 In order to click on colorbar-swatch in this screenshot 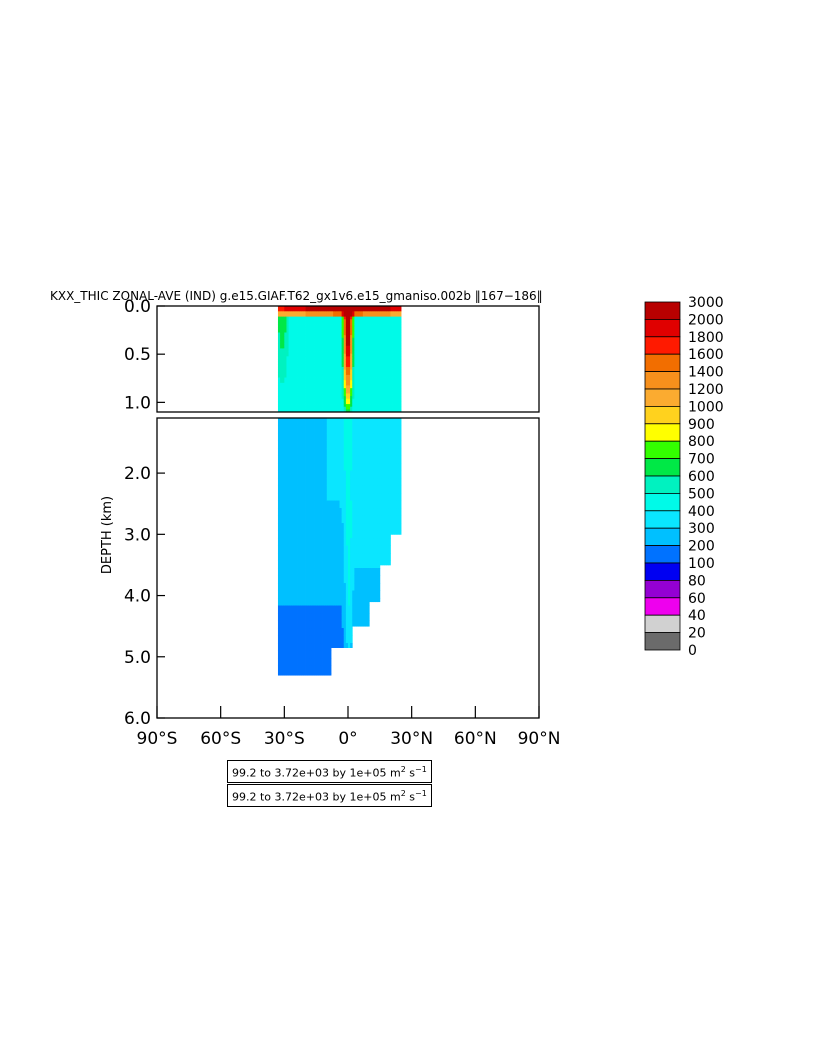, I will do `click(662, 624)`.